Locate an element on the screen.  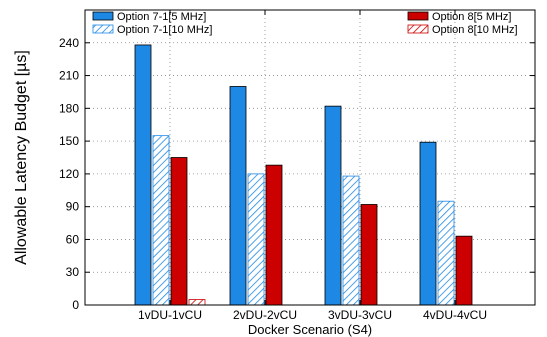
x-axis-label: Docker Scenario (S4) is located at coordinates (310, 329).